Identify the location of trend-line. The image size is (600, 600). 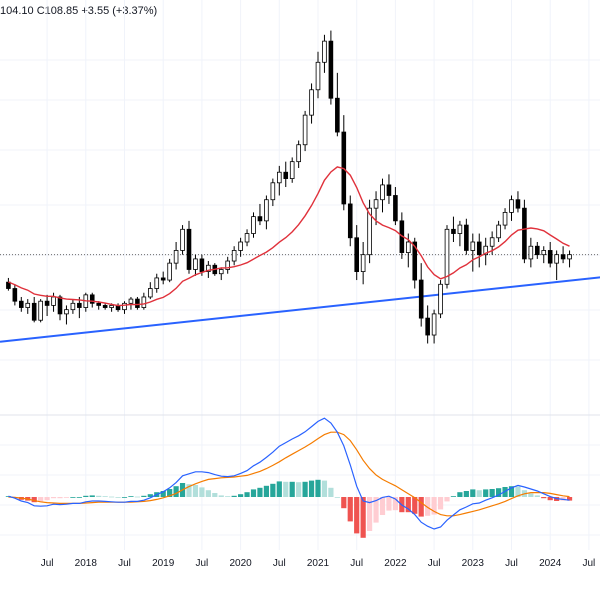
(300, 309).